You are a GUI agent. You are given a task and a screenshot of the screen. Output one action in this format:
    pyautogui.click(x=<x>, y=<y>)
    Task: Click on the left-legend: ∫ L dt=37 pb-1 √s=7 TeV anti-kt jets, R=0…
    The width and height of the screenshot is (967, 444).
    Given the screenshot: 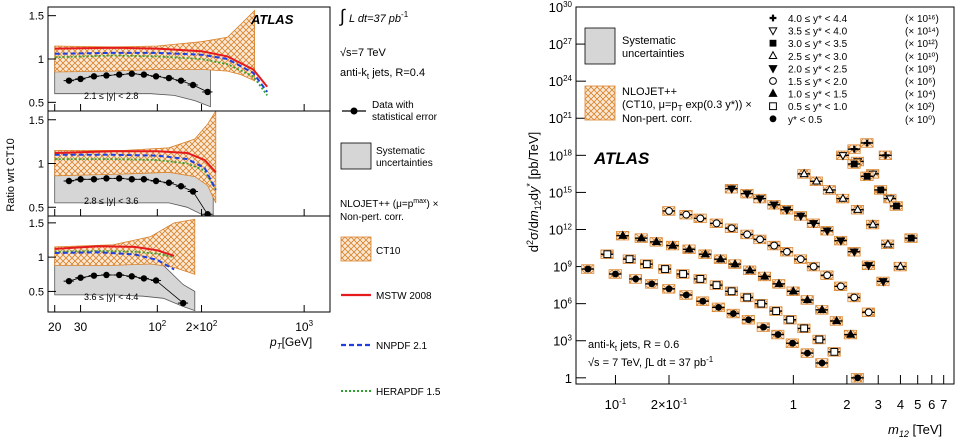 What is the action you would take?
    pyautogui.click(x=389, y=202)
    